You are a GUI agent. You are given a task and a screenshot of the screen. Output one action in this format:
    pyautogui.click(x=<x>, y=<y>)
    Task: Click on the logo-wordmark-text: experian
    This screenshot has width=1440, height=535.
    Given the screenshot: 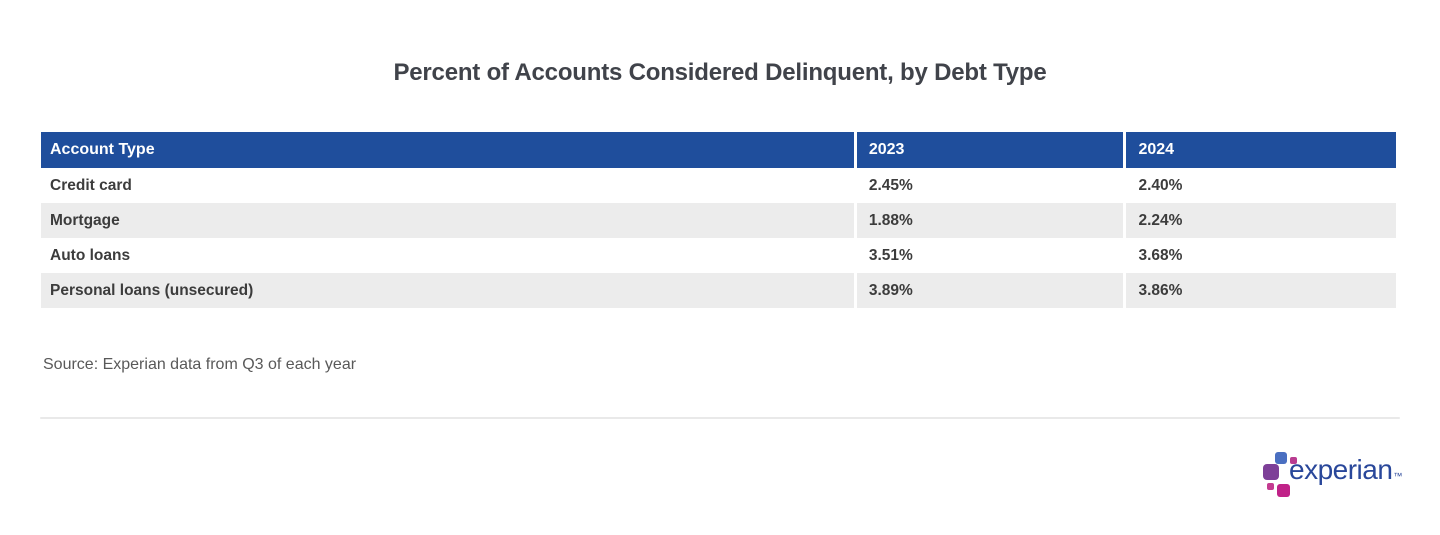 What is the action you would take?
    pyautogui.click(x=1341, y=469)
    